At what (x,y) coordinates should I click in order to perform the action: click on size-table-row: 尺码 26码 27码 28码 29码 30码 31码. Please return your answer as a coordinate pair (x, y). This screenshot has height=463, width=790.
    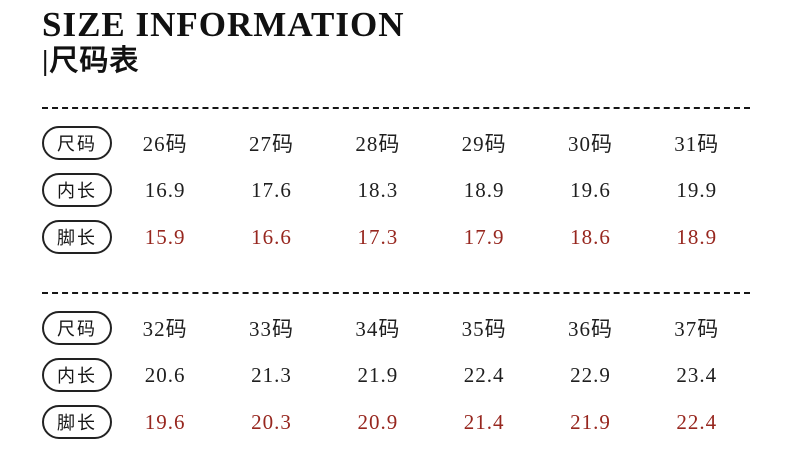
    Looking at the image, I should click on (396, 143).